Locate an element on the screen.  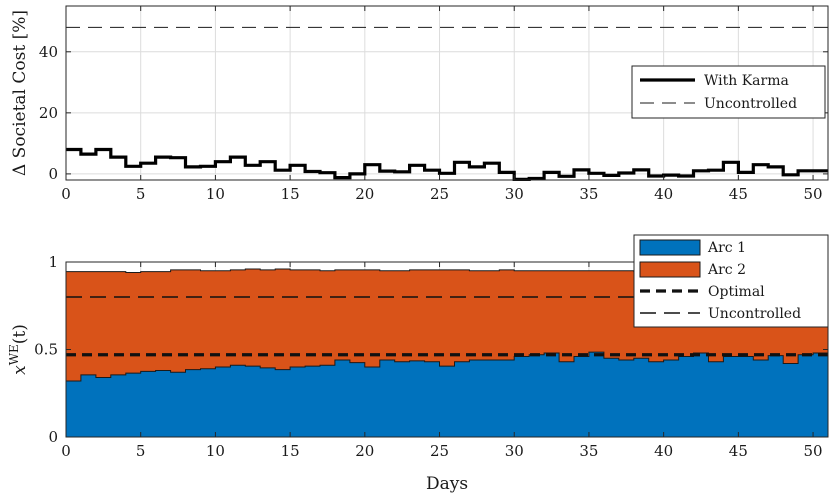
y-tick-label: 1 is located at coordinates (53, 262).